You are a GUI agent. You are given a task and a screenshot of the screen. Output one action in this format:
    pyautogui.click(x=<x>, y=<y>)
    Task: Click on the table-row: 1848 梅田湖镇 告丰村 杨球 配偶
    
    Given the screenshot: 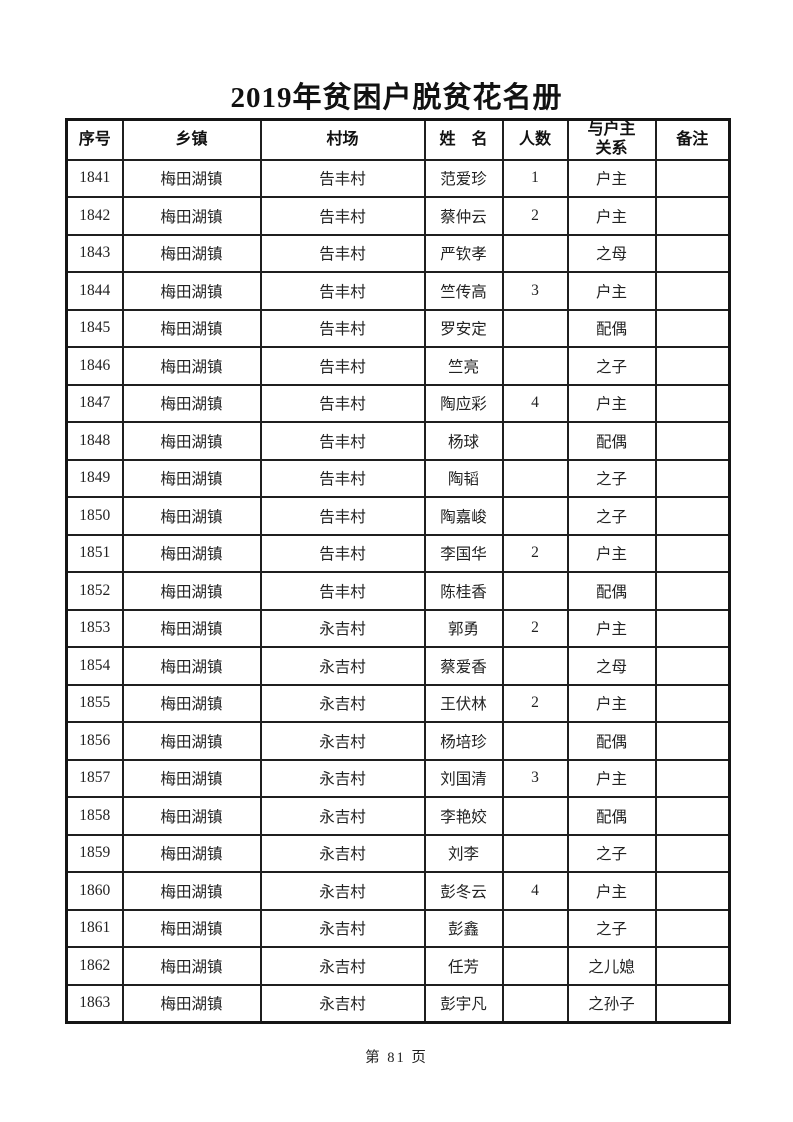 What is the action you would take?
    pyautogui.click(x=398, y=441)
    